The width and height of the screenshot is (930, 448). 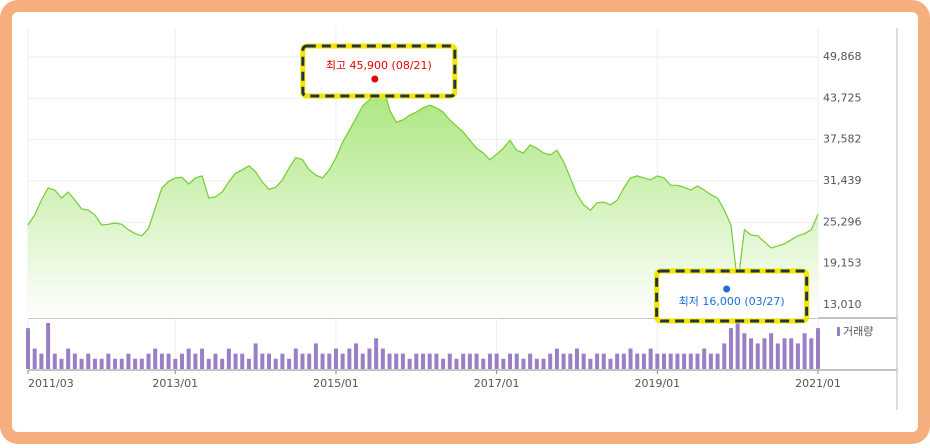 What do you see at coordinates (842, 304) in the screenshot?
I see `y-tick-label: 13,010` at bounding box center [842, 304].